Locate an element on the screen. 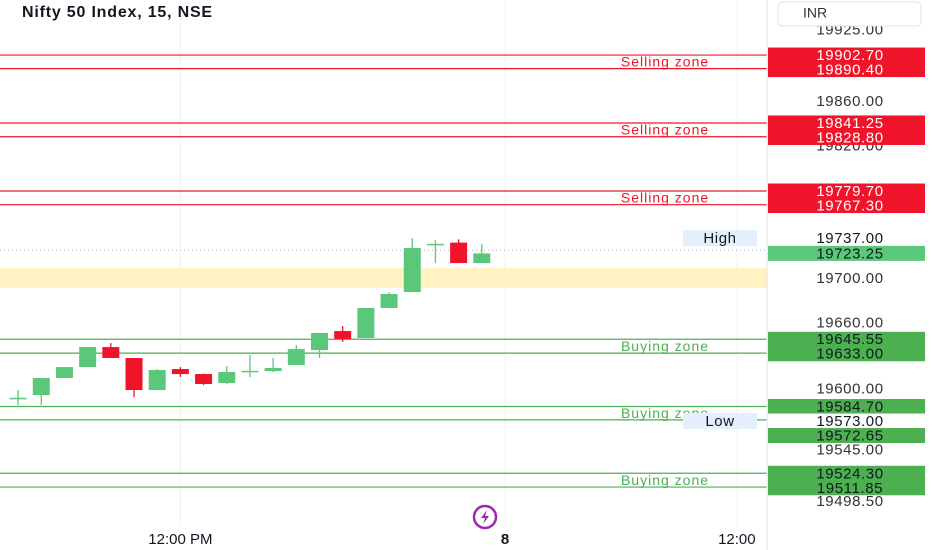 The image size is (932, 550). price-label: 19737.00 is located at coordinates (849, 238).